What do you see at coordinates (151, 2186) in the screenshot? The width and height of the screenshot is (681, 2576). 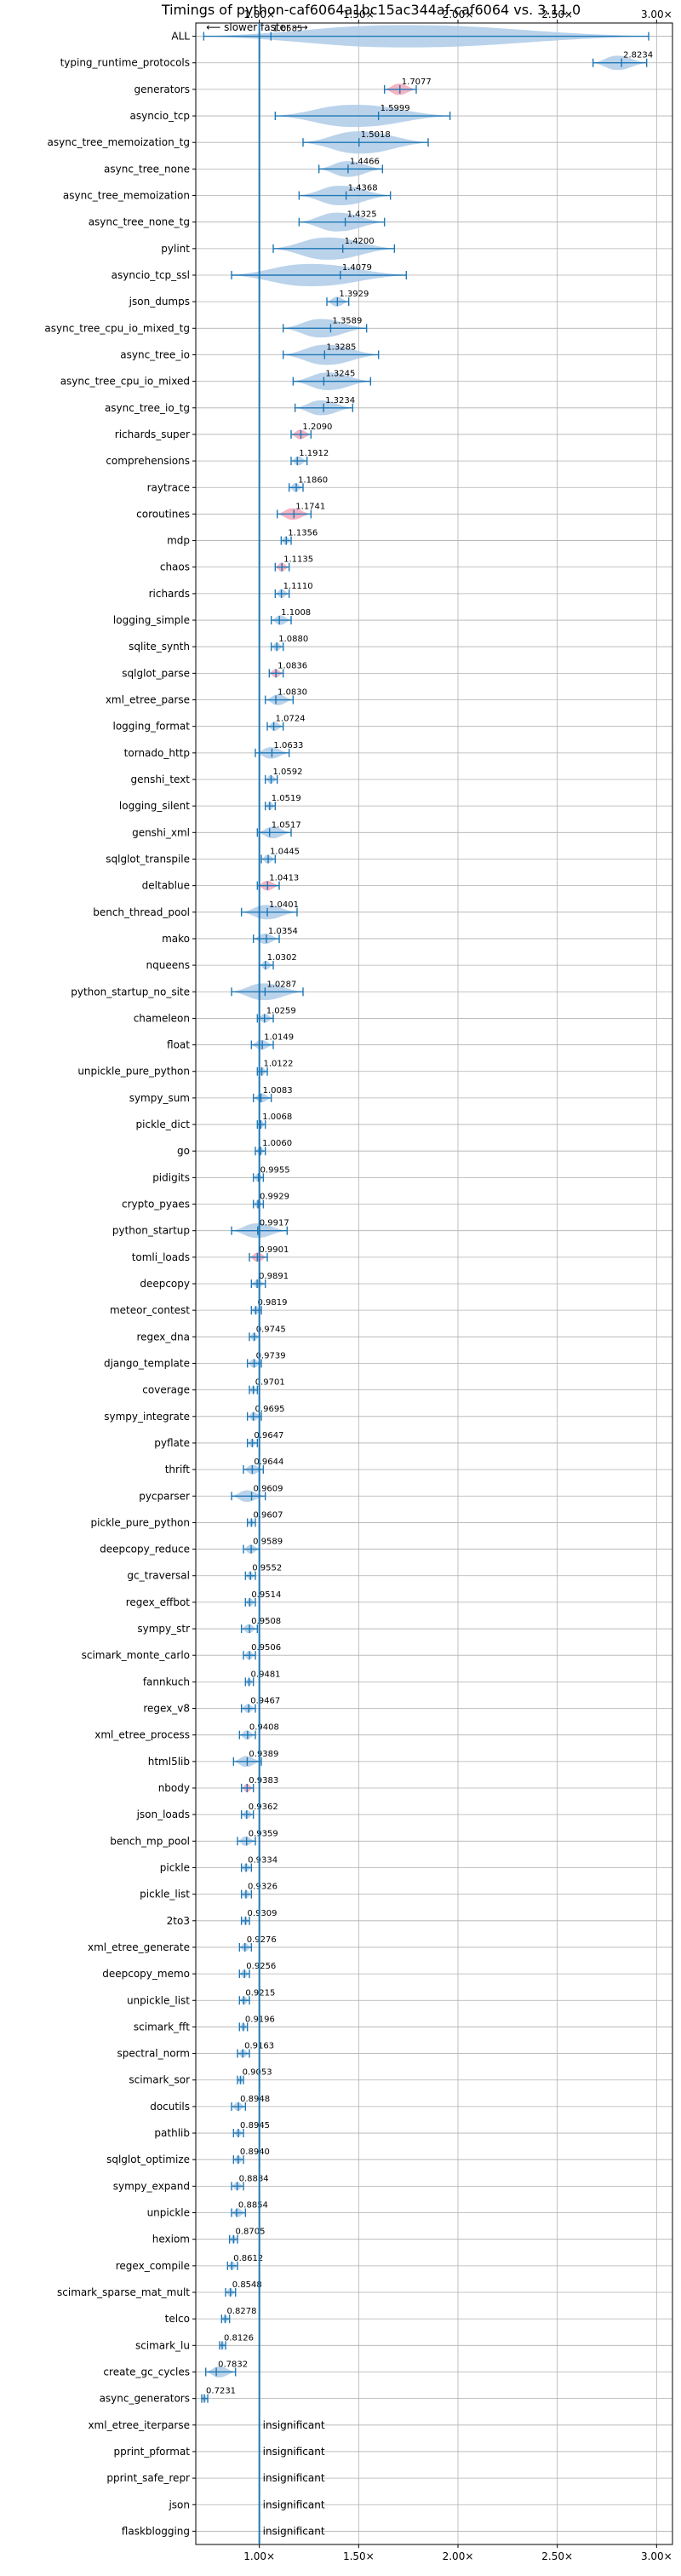 I see `benchmark-label: sympy_expand` at bounding box center [151, 2186].